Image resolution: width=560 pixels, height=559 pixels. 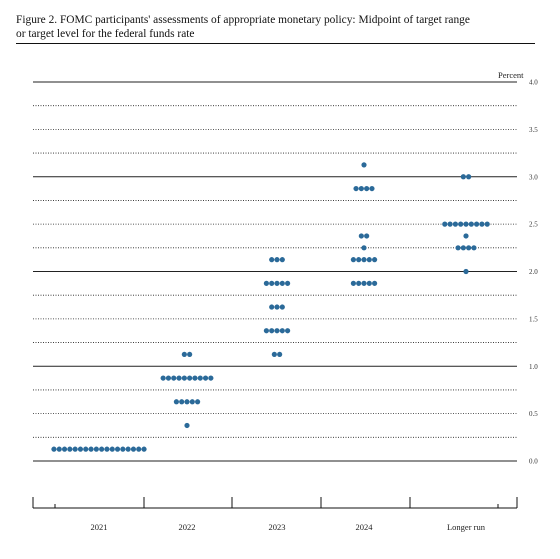 What do you see at coordinates (533, 367) in the screenshot?
I see `y-tick-label: 1.0` at bounding box center [533, 367].